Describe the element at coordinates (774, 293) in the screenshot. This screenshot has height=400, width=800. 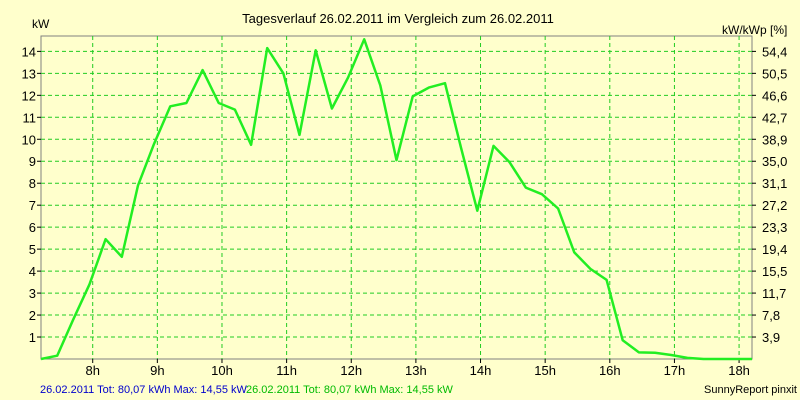
I see `y-tick-label-right: 11,7` at that location.